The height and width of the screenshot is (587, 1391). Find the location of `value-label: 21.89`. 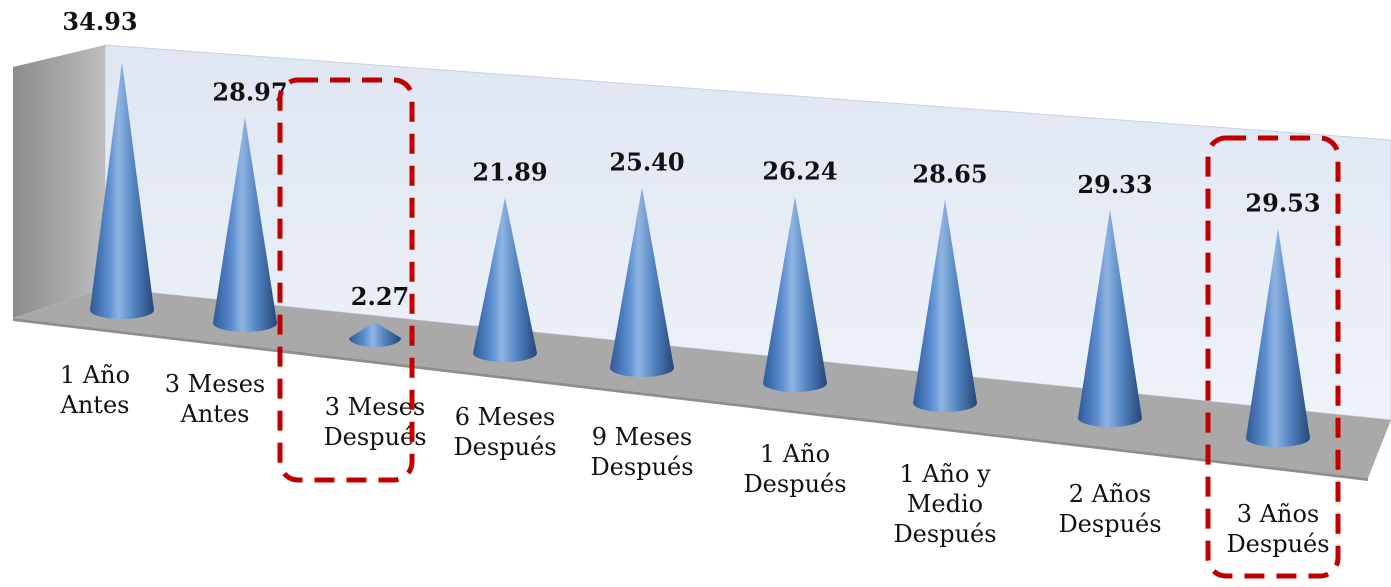

value-label: 21.89 is located at coordinates (509, 172).